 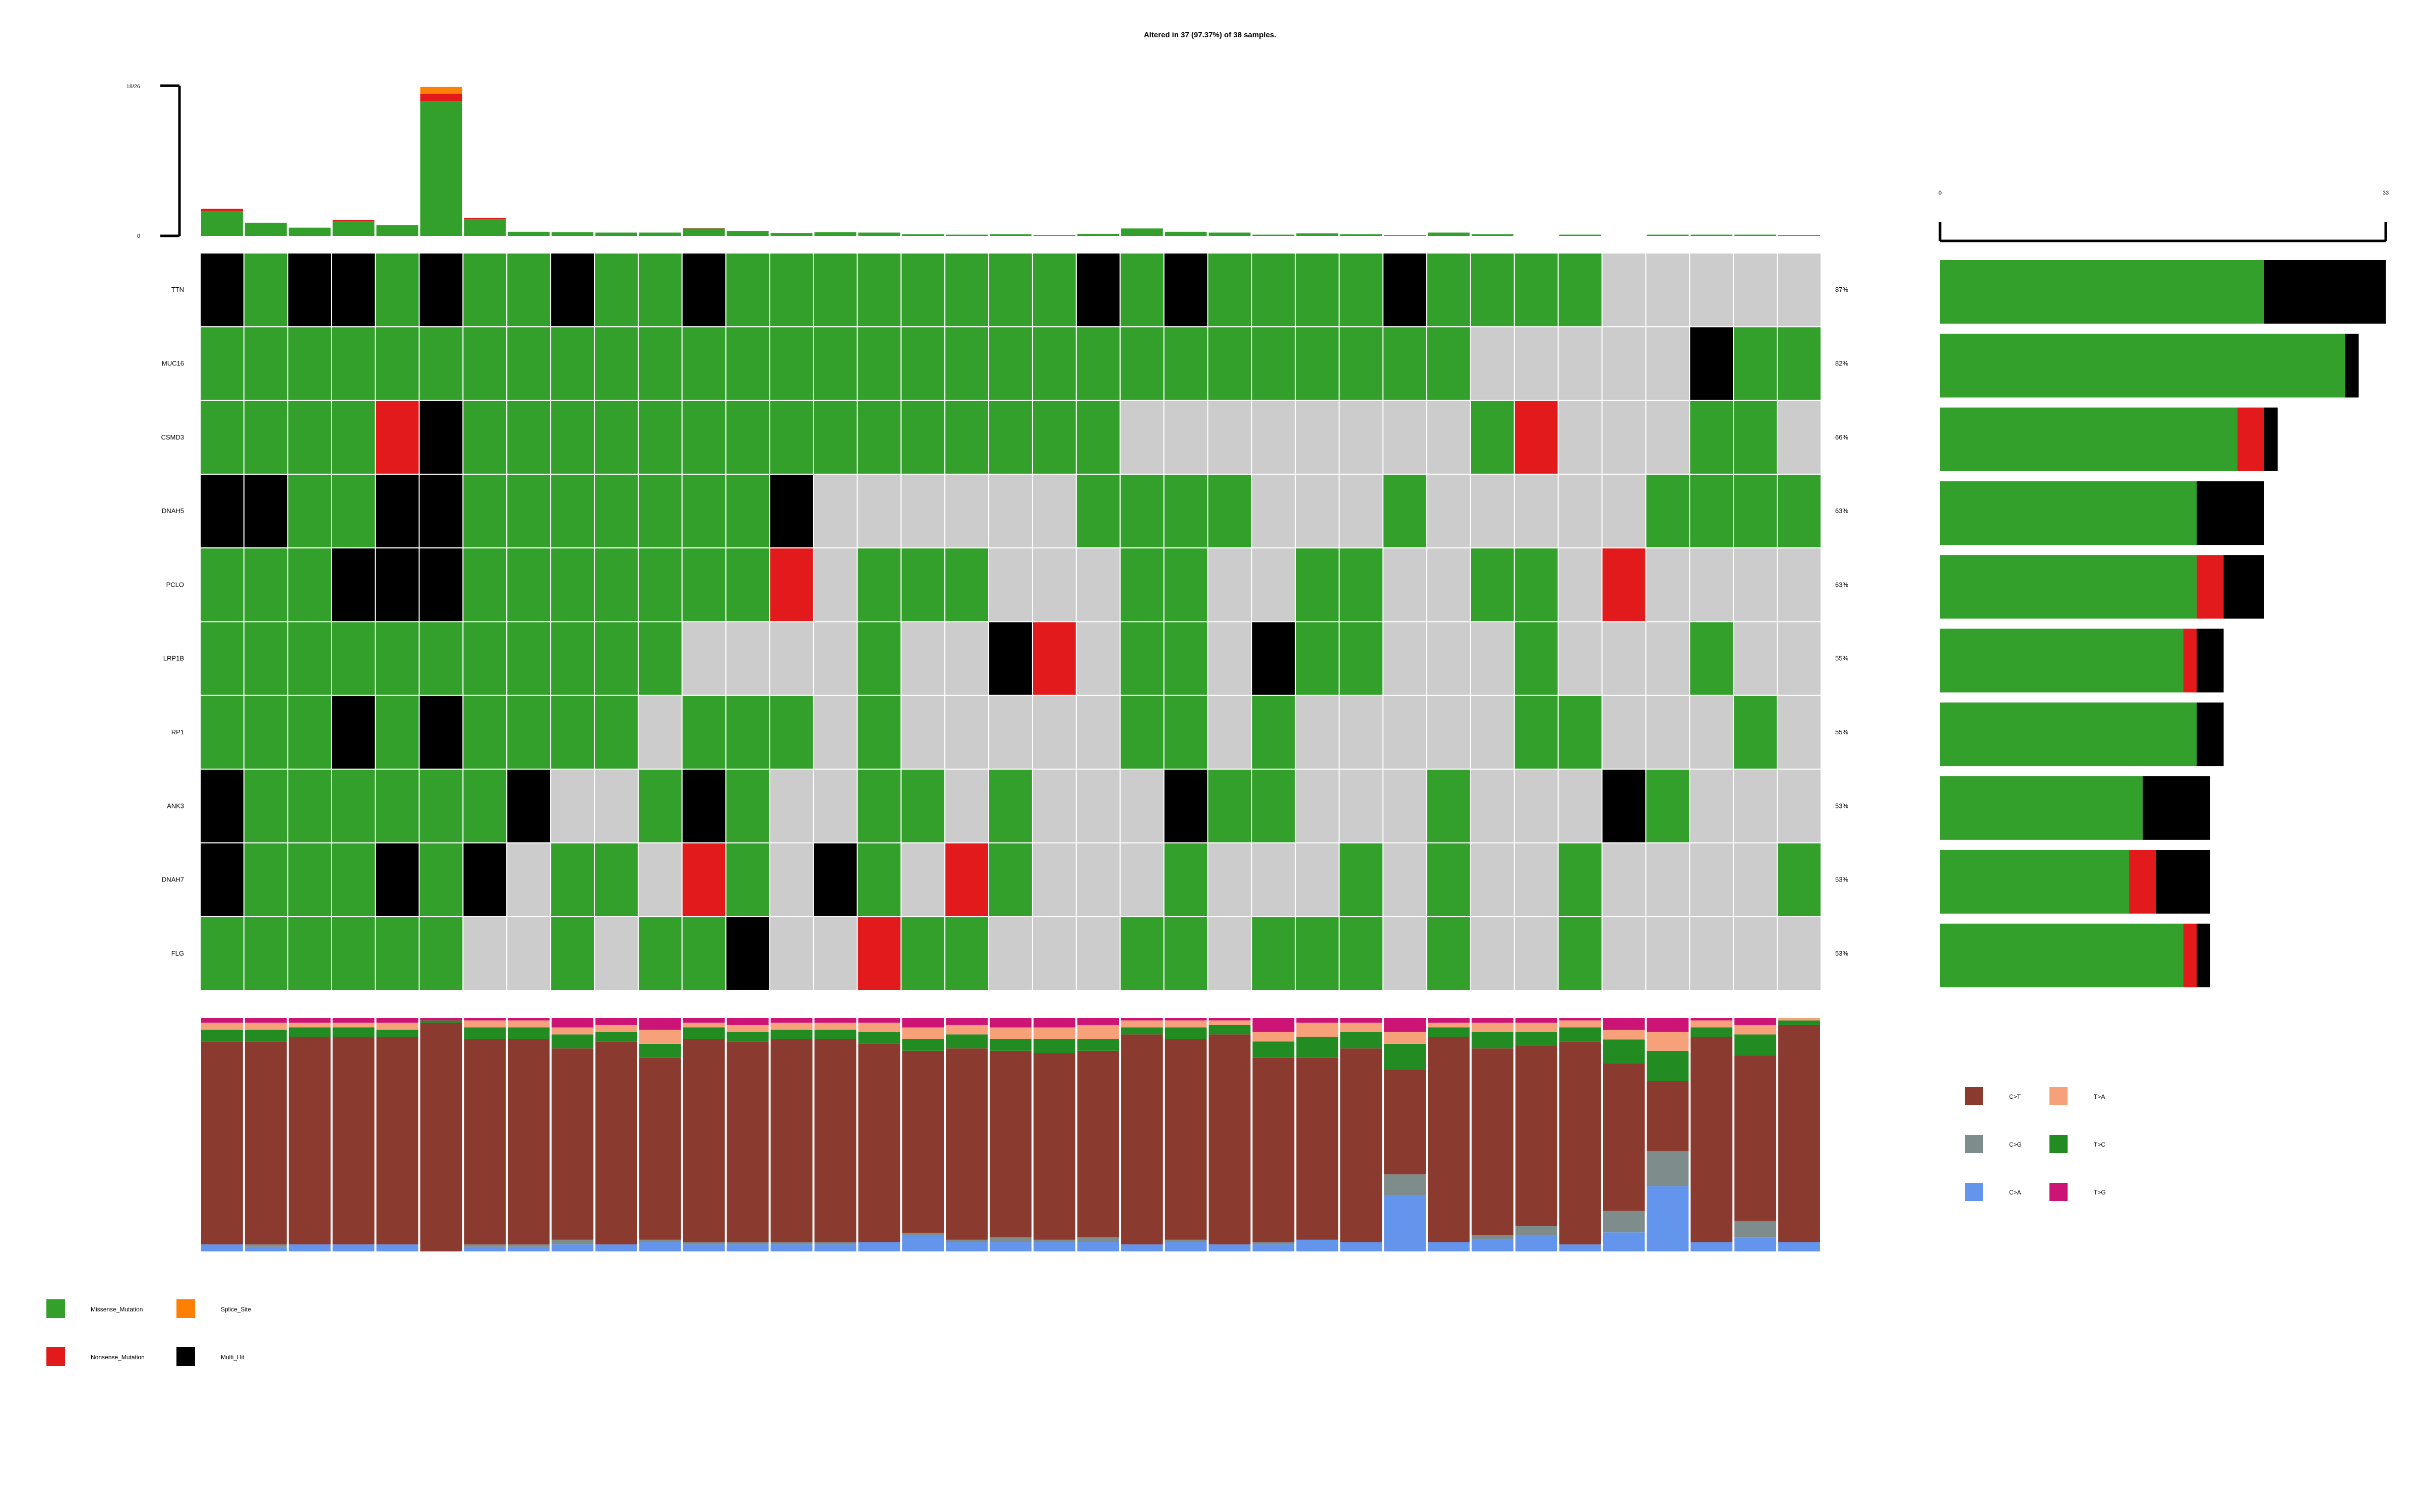 I want to click on gene-percentage: 53%, so click(x=1841, y=954).